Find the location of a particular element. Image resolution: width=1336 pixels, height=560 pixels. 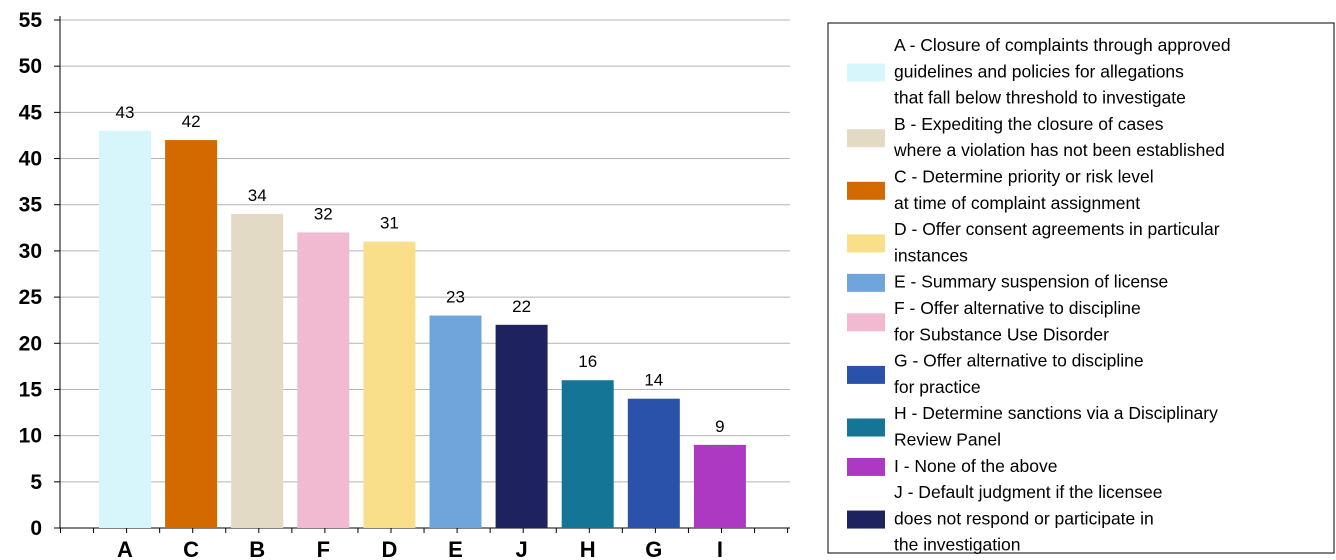

legend-text-line: C - Determine priority or risk level is located at coordinates (1024, 177).